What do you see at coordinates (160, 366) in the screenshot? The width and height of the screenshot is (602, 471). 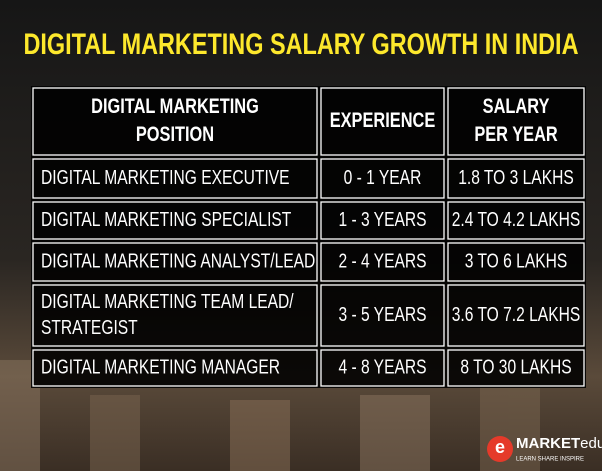 I see `position-cell: DIGITAL MARKETING MANAGER` at bounding box center [160, 366].